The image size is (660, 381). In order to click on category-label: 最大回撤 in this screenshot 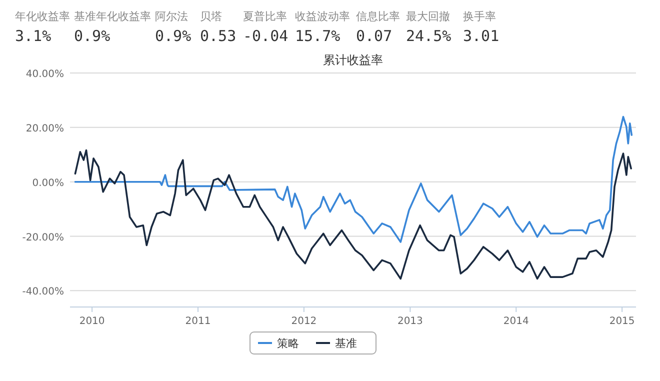, I will do `click(428, 16)`.